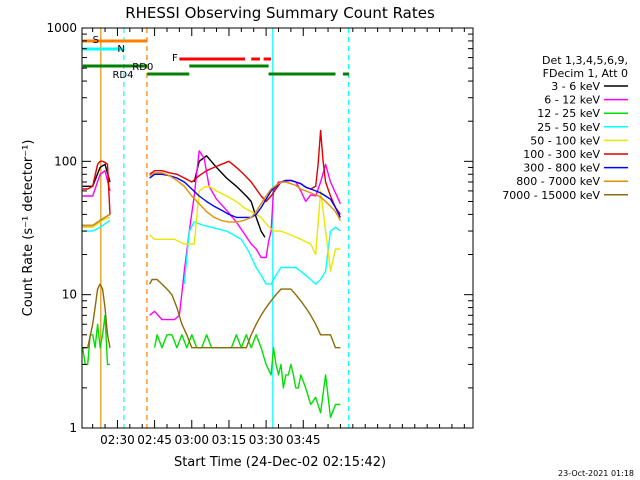 The image size is (640, 480). I want to click on status-bar-label: RD4, so click(122, 75).